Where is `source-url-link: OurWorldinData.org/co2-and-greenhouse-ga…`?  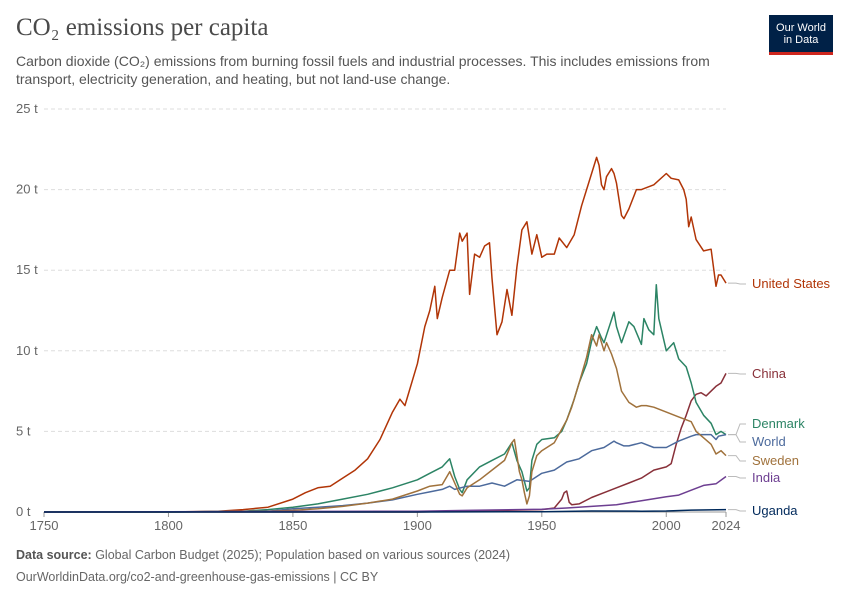
source-url-link: OurWorldinData.org/co2-and-greenhouse-ga… is located at coordinates (197, 577).